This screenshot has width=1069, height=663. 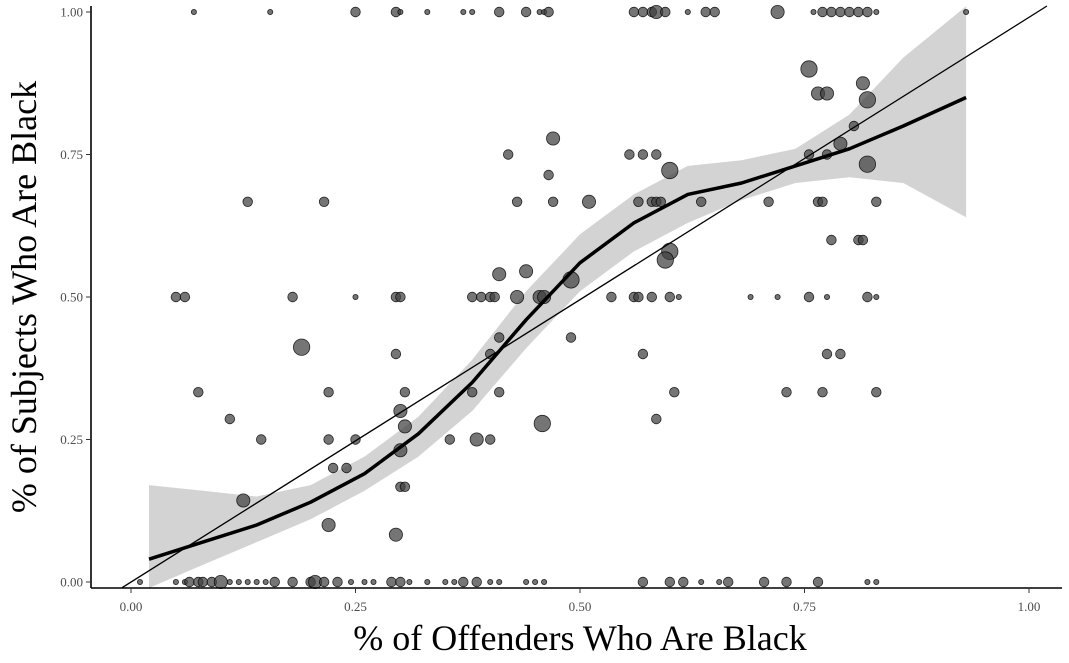 What do you see at coordinates (71, 582) in the screenshot?
I see `y-tick-label: 0.00` at bounding box center [71, 582].